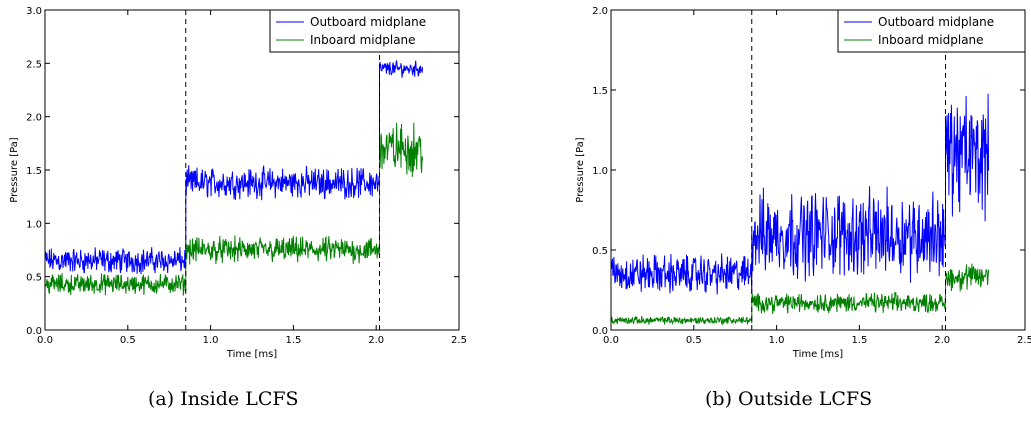 This screenshot has height=421, width=1031. What do you see at coordinates (223, 399) in the screenshot?
I see `caption-inside-lcfs: (a) Inside LCFS` at bounding box center [223, 399].